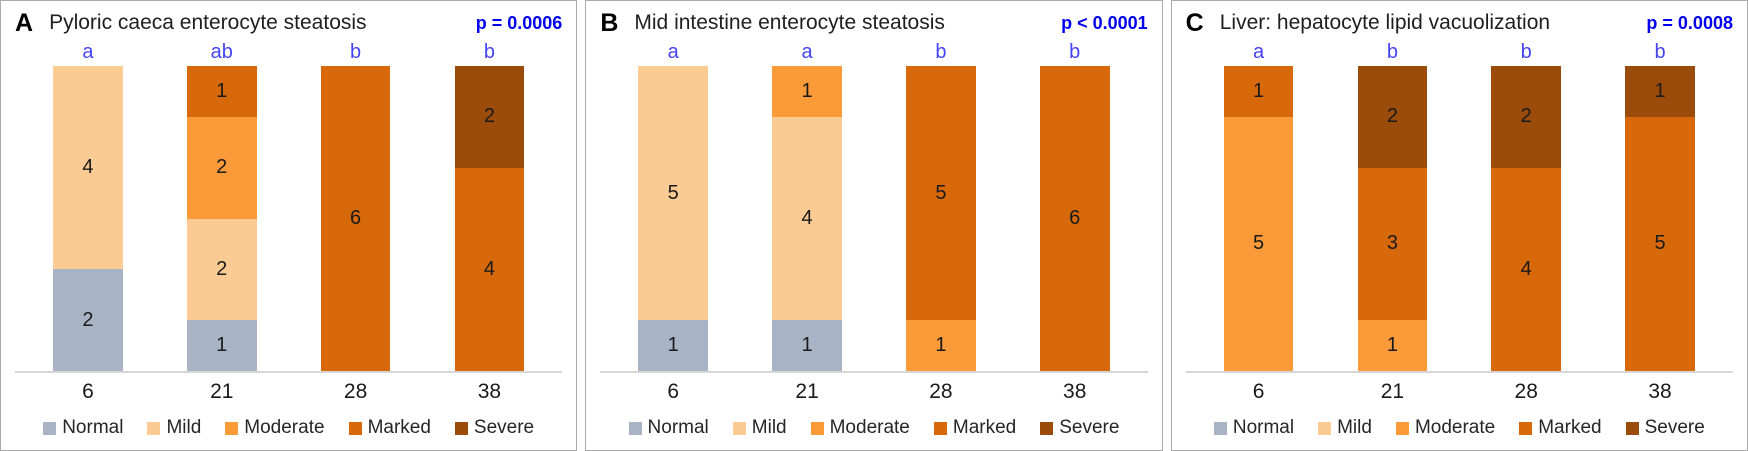  Describe the element at coordinates (88, 320) in the screenshot. I see `bar-segment-normal: 2` at that location.